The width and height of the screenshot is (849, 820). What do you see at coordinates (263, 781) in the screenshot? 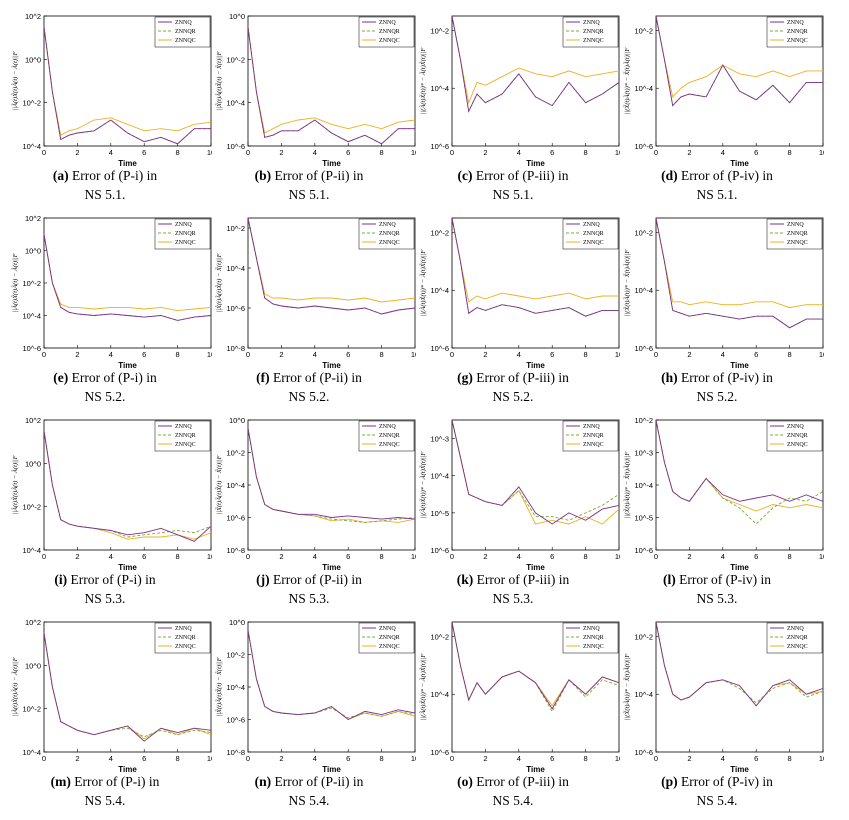
I see `caption-letter: (n)` at bounding box center [263, 781].